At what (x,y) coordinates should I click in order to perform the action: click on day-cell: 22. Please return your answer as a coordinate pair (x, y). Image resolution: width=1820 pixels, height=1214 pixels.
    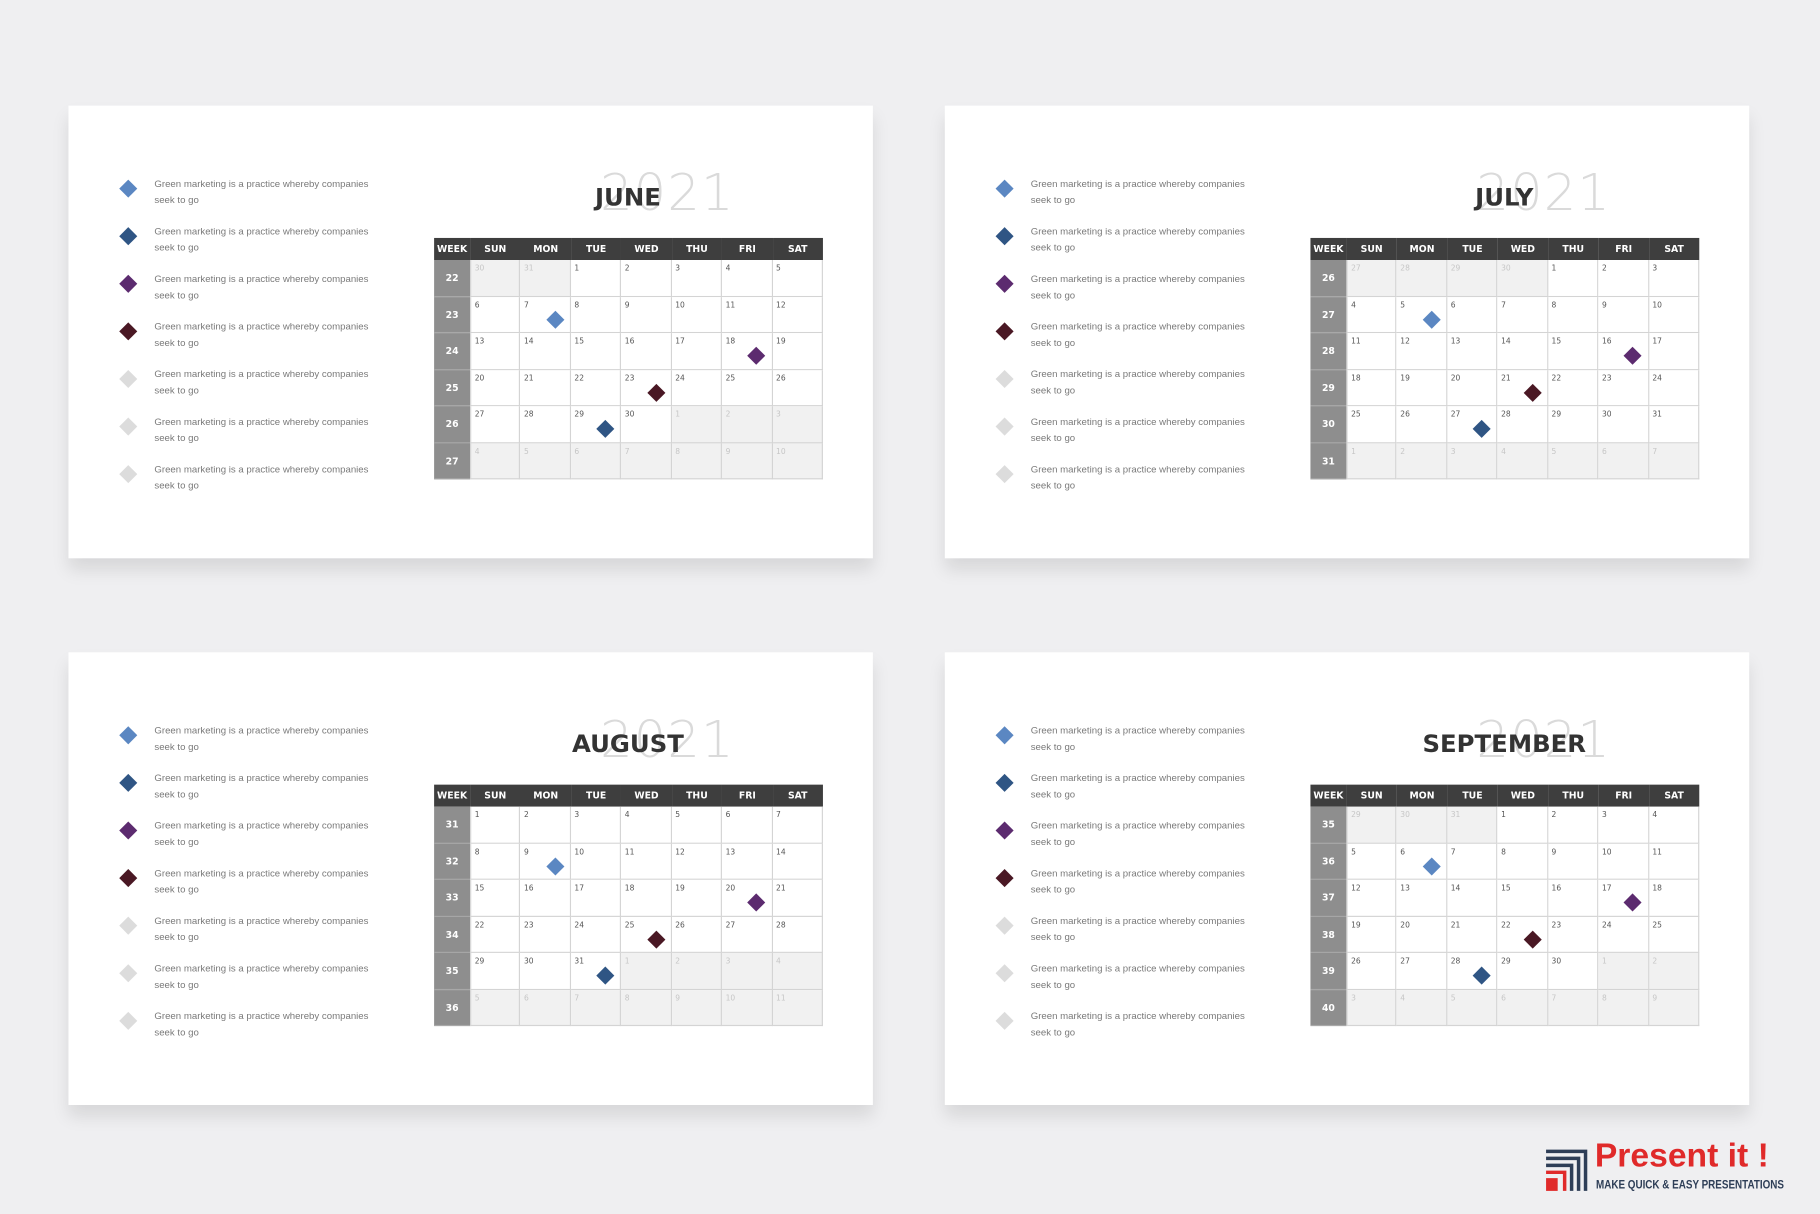
    Looking at the image, I should click on (1573, 388).